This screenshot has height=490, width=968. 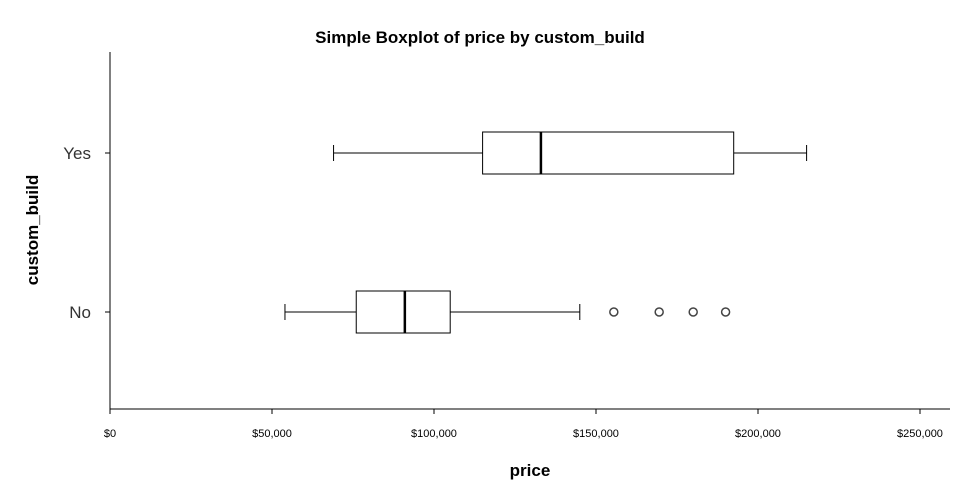 I want to click on box-no, so click(x=403, y=312).